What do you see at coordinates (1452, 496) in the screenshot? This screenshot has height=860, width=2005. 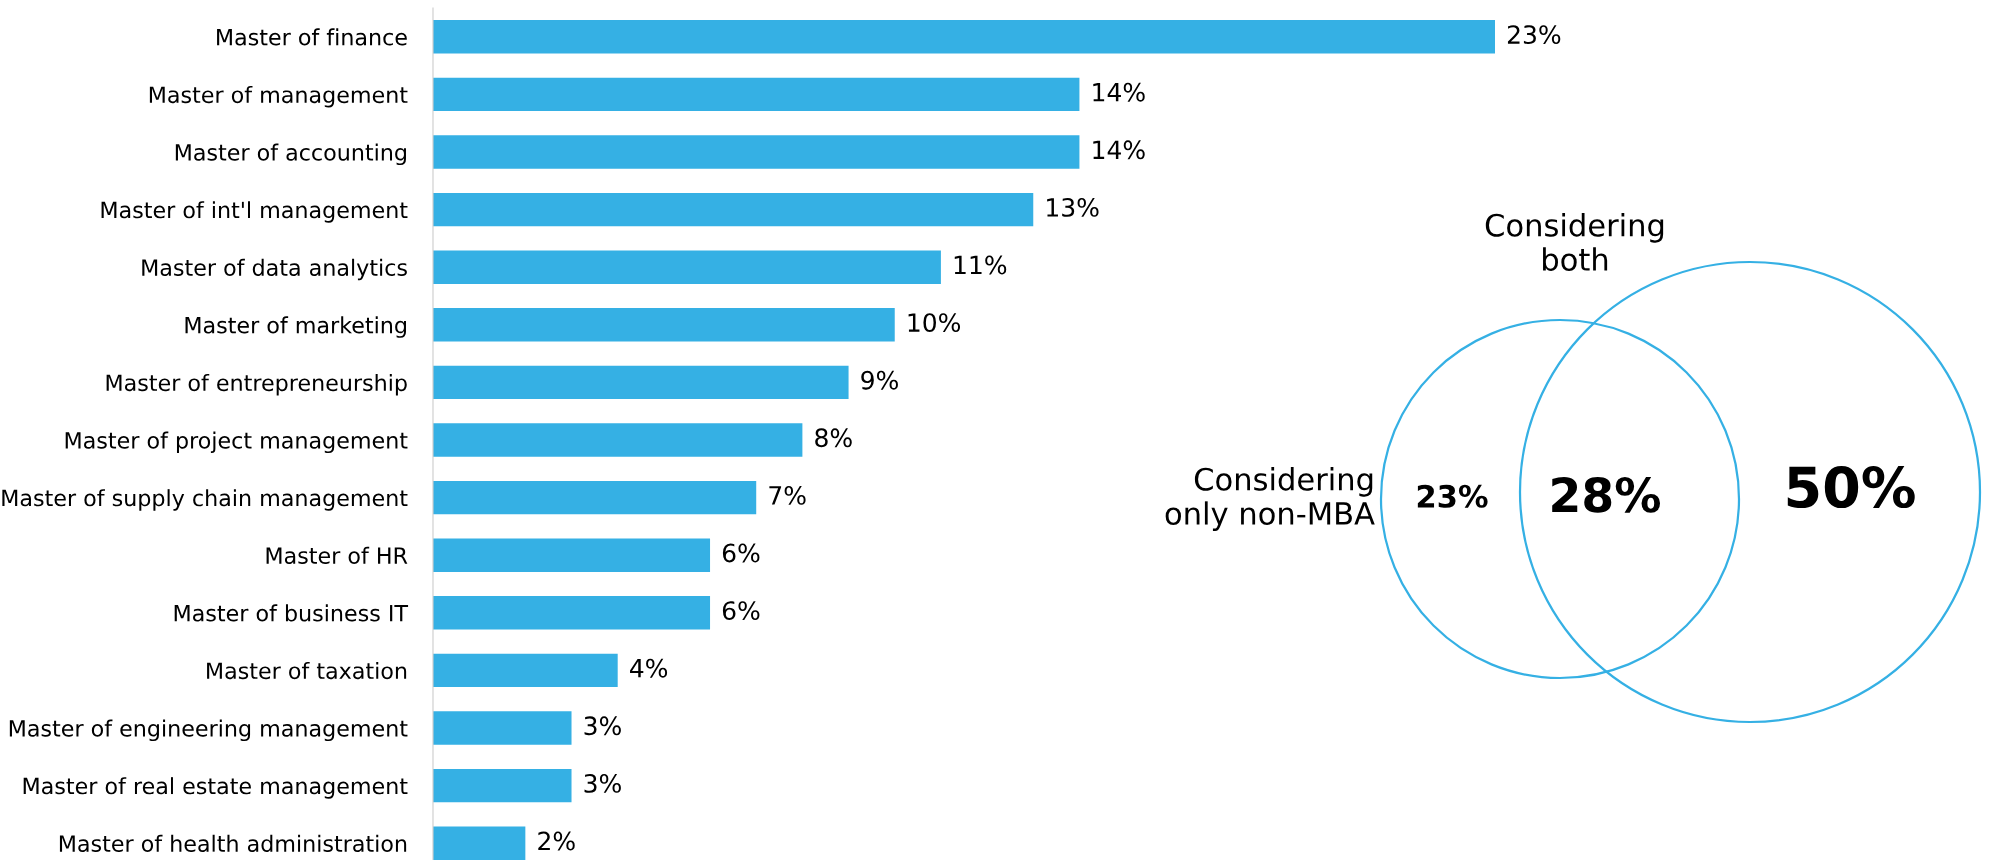 I see `annotation: 23%` at bounding box center [1452, 496].